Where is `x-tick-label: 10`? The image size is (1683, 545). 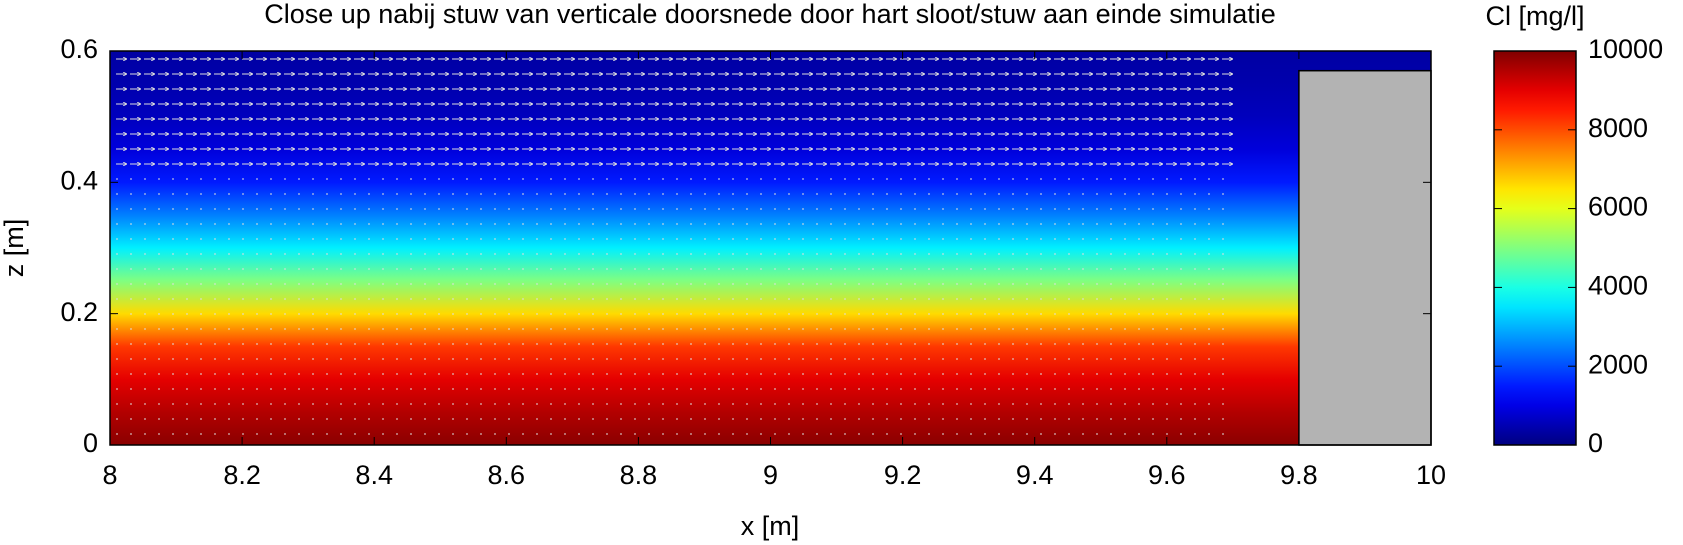 x-tick-label: 10 is located at coordinates (1431, 475).